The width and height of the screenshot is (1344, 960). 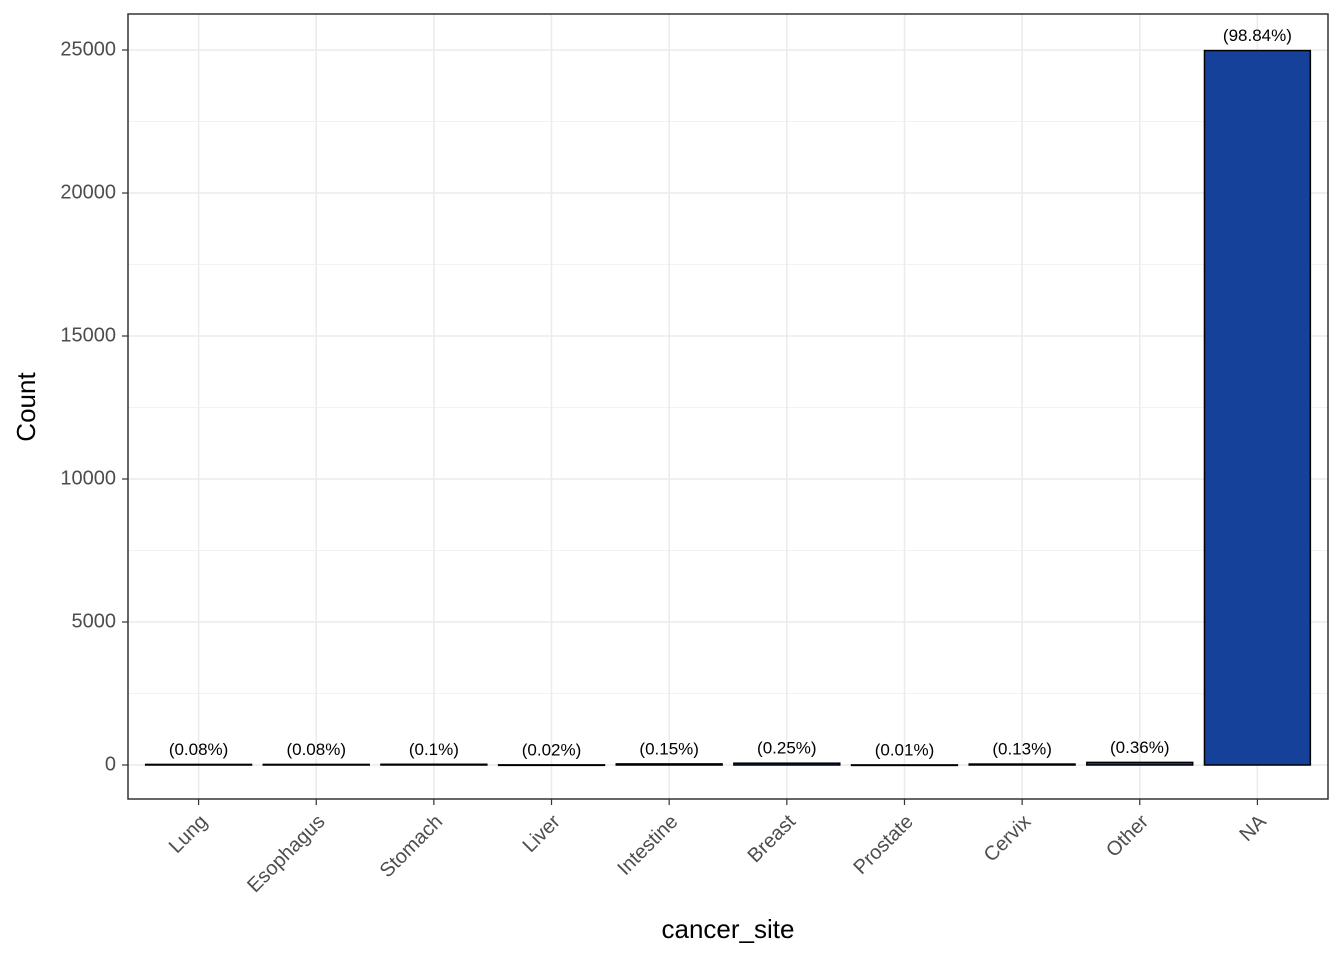 What do you see at coordinates (26, 407) in the screenshot?
I see `y-axis-title: Count` at bounding box center [26, 407].